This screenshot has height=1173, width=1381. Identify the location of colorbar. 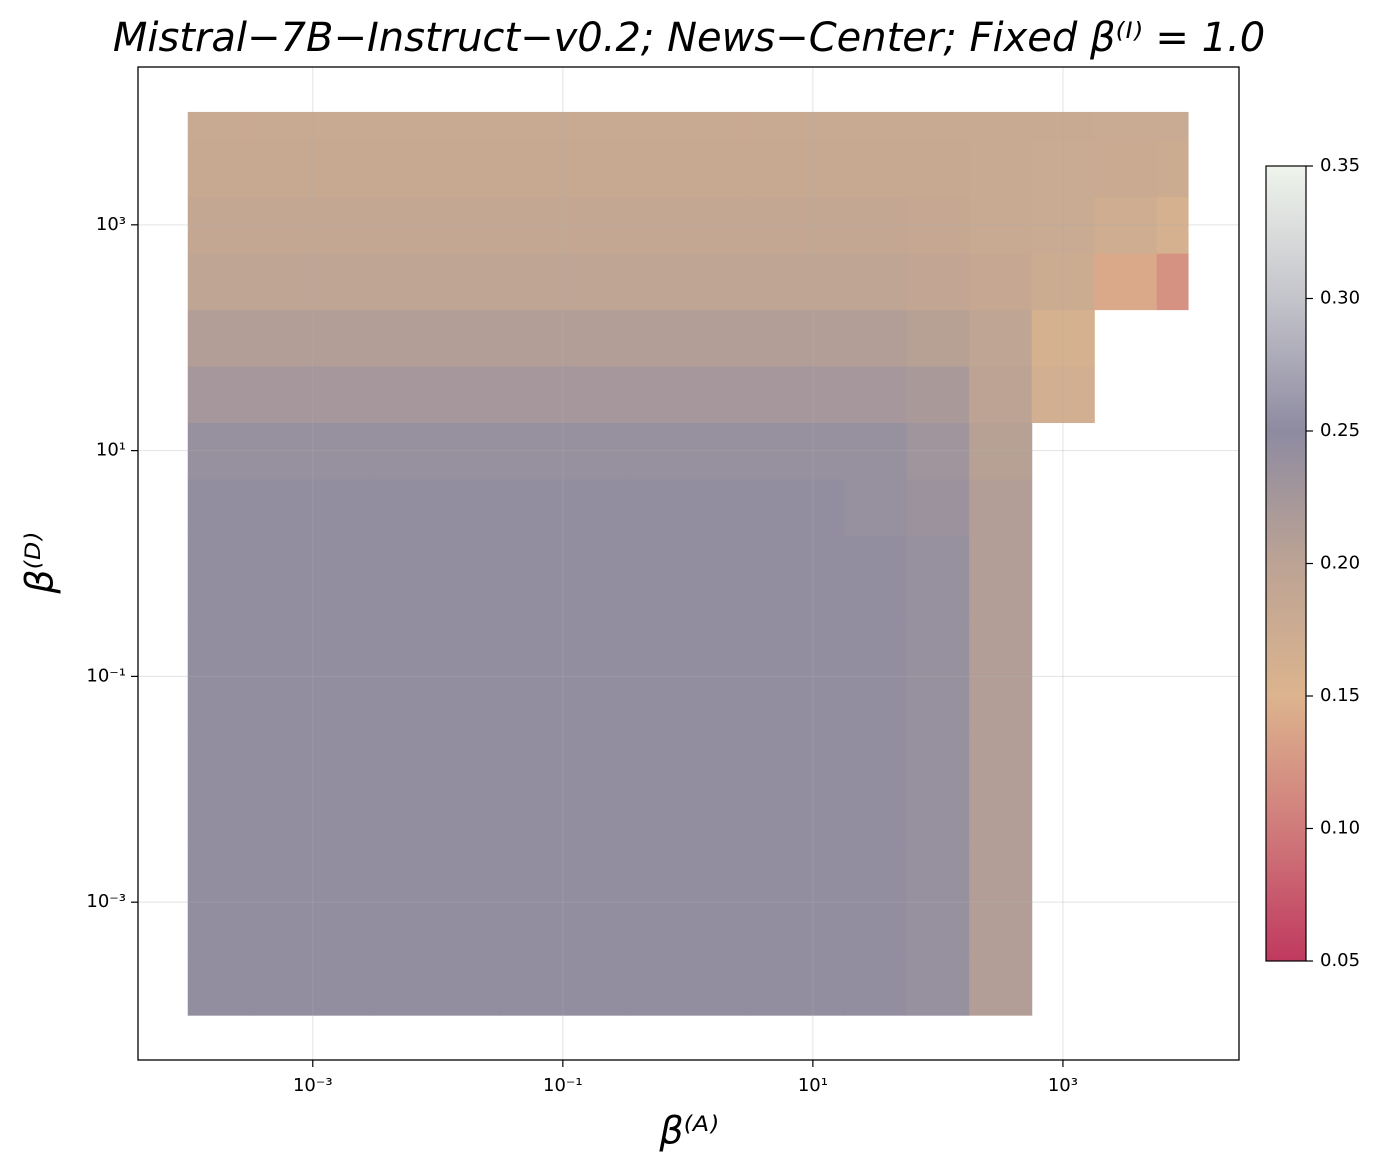
(1286, 563).